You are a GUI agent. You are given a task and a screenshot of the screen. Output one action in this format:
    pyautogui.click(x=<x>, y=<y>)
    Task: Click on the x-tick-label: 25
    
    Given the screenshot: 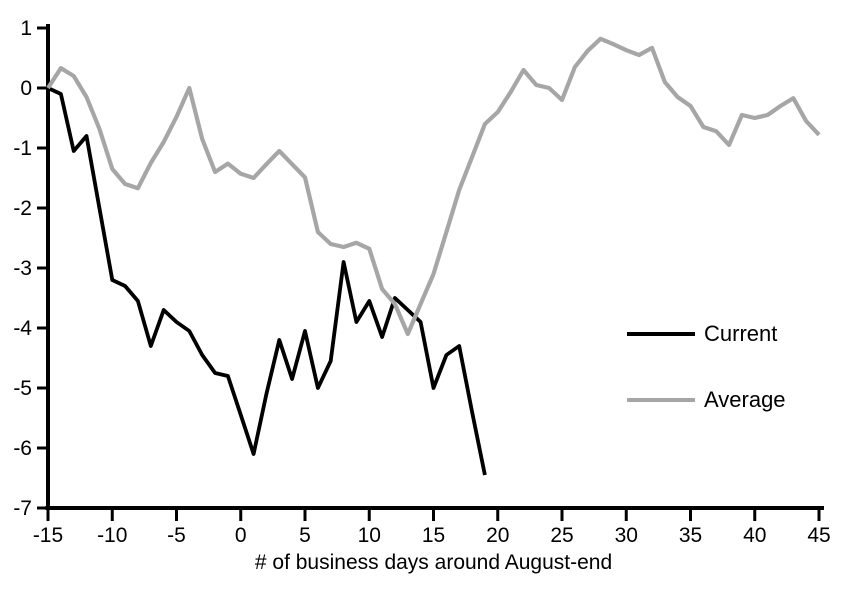 What is the action you would take?
    pyautogui.click(x=561, y=535)
    